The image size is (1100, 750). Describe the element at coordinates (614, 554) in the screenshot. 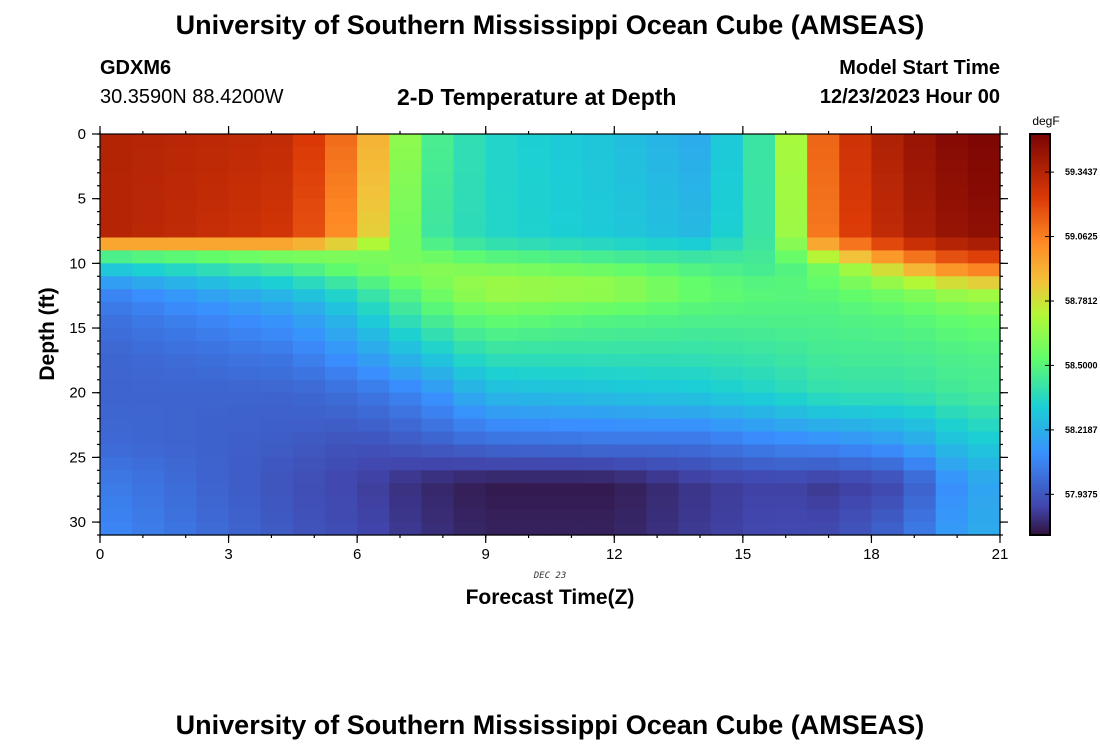

I see `x-tick-label: 12` at that location.